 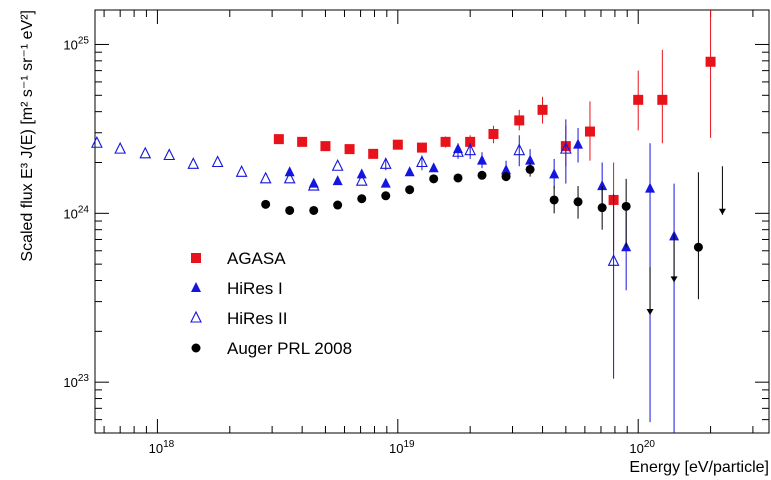 I want to click on legend-marker-agasa, so click(x=196, y=258).